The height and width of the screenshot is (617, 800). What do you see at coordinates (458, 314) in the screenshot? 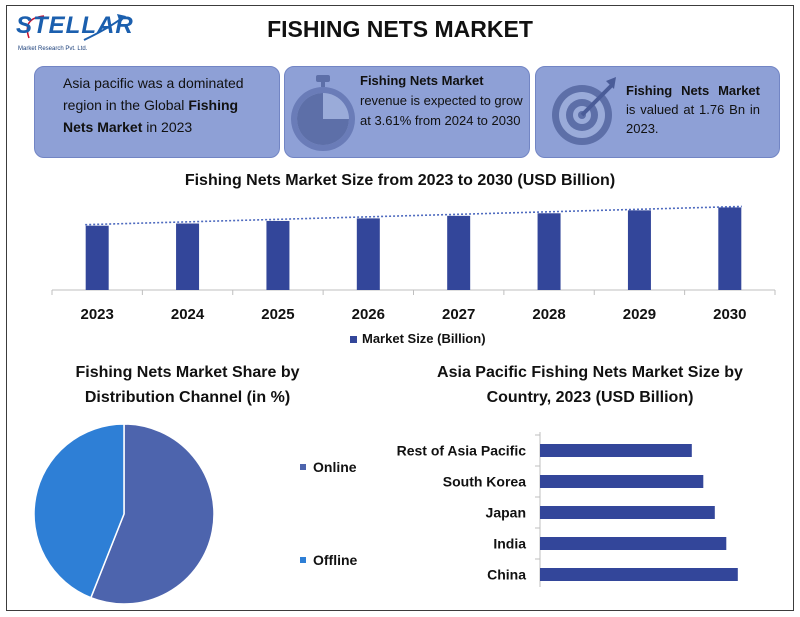
I see `x-tick-label-2027: 2027` at bounding box center [458, 314].